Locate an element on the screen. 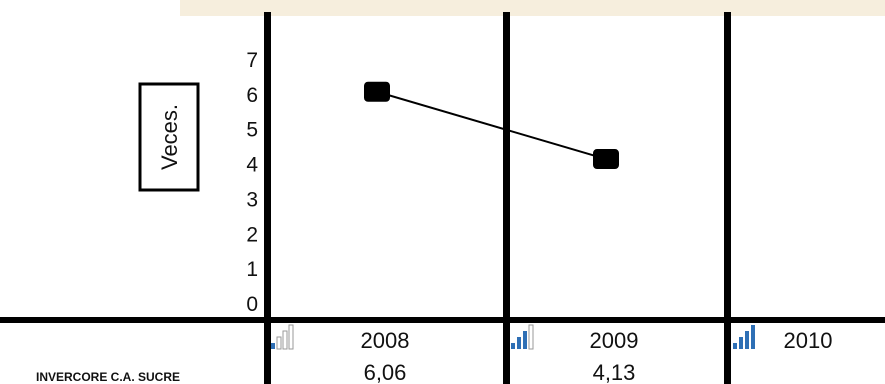 The height and width of the screenshot is (384, 885). data-table-values: 6,06 4,13 is located at coordinates (500, 372).